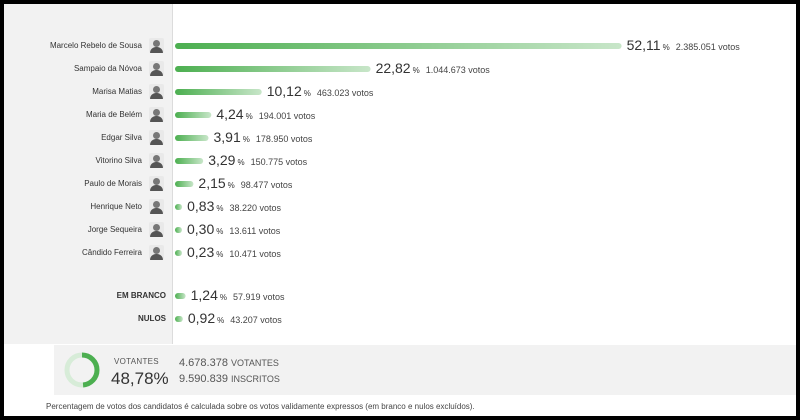  I want to click on candidate-label-7: Henrique Neto, so click(116, 206).